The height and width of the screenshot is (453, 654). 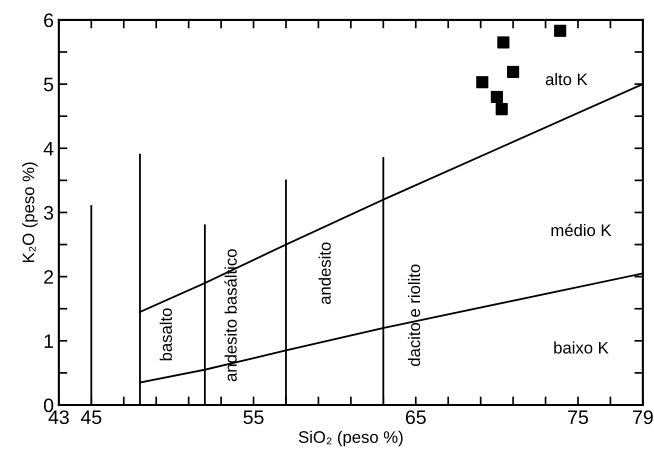 What do you see at coordinates (58, 417) in the screenshot?
I see `x-tick-label: 43` at bounding box center [58, 417].